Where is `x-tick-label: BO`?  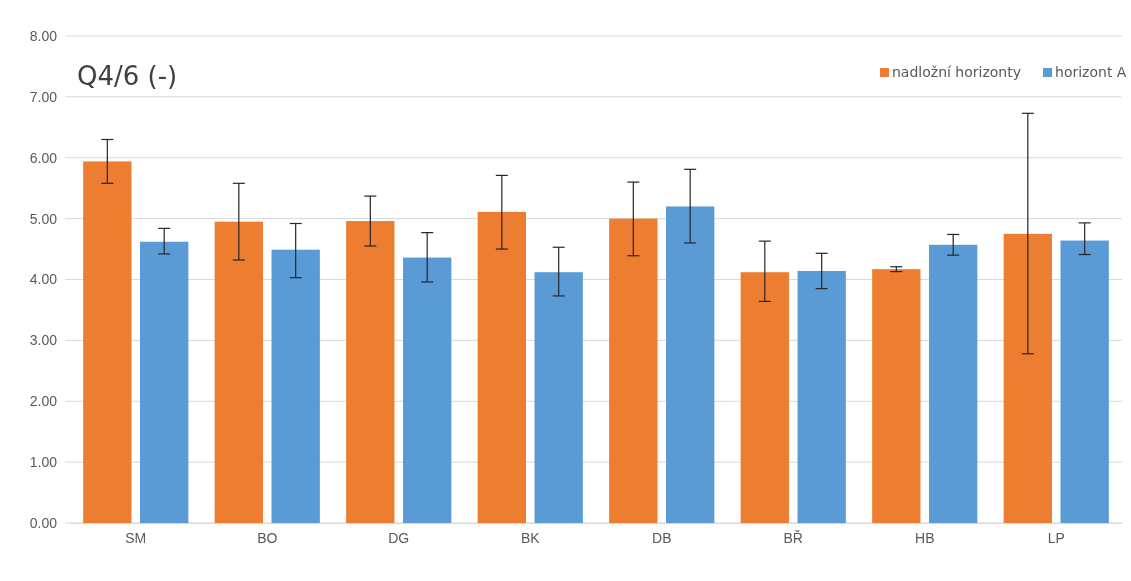 x-tick-label: BO is located at coordinates (267, 537).